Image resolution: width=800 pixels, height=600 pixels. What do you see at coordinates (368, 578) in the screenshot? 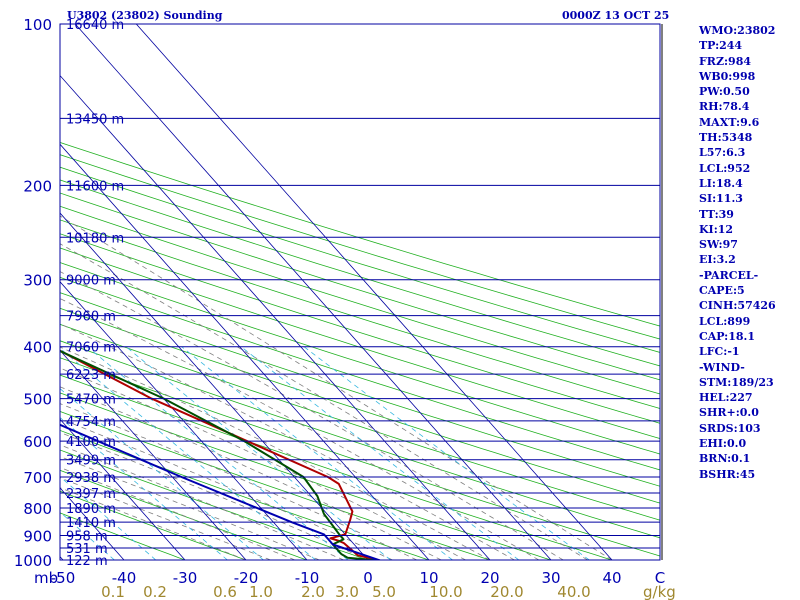
I see `temperature-tick-label: 0` at bounding box center [368, 578].